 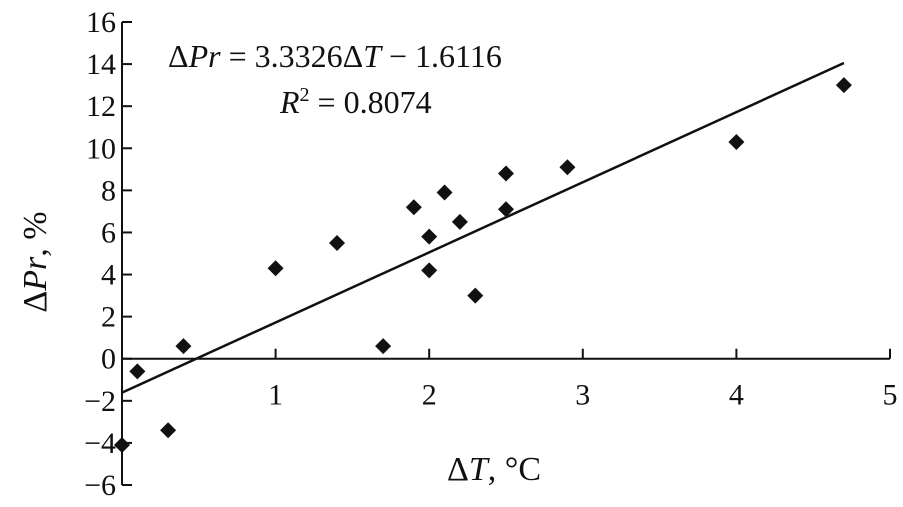 What do you see at coordinates (494, 469) in the screenshot?
I see `x-axis-title: ΔT, °C` at bounding box center [494, 469].